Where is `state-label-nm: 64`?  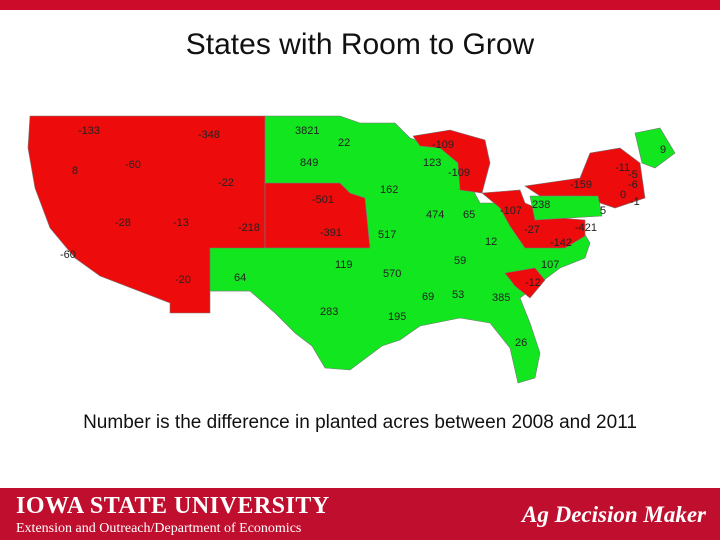
state-label-nm: 64 is located at coordinates (240, 278).